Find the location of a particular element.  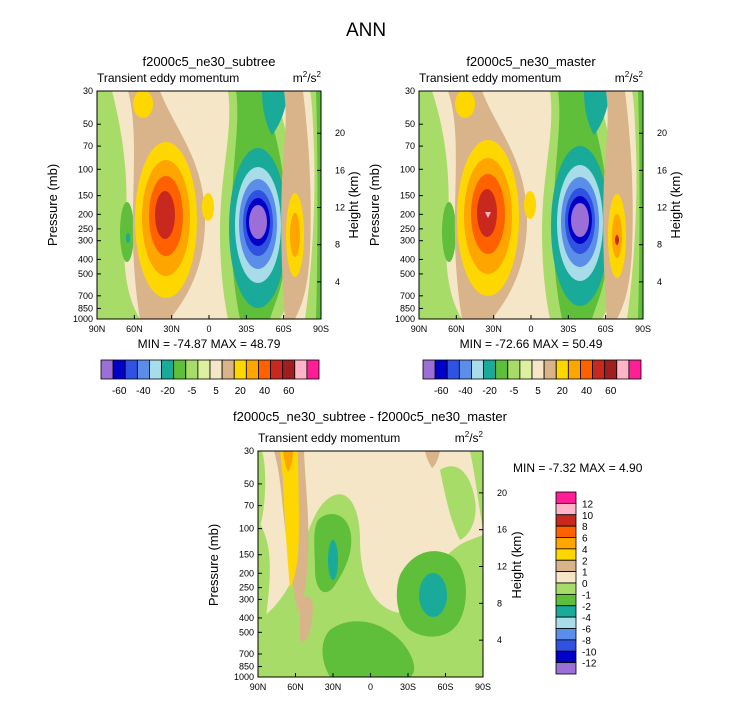

colorbar-label: 10 is located at coordinates (588, 516).